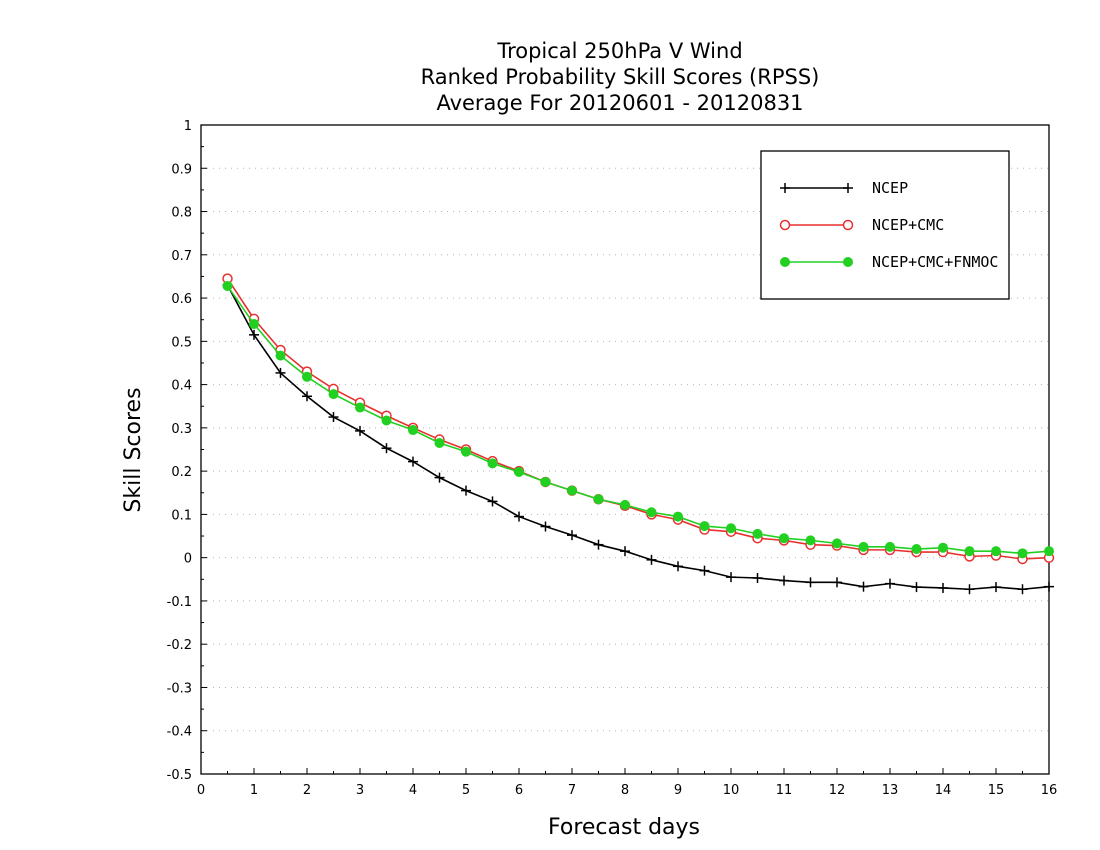  I want to click on x-tick-label: 10, so click(731, 790).